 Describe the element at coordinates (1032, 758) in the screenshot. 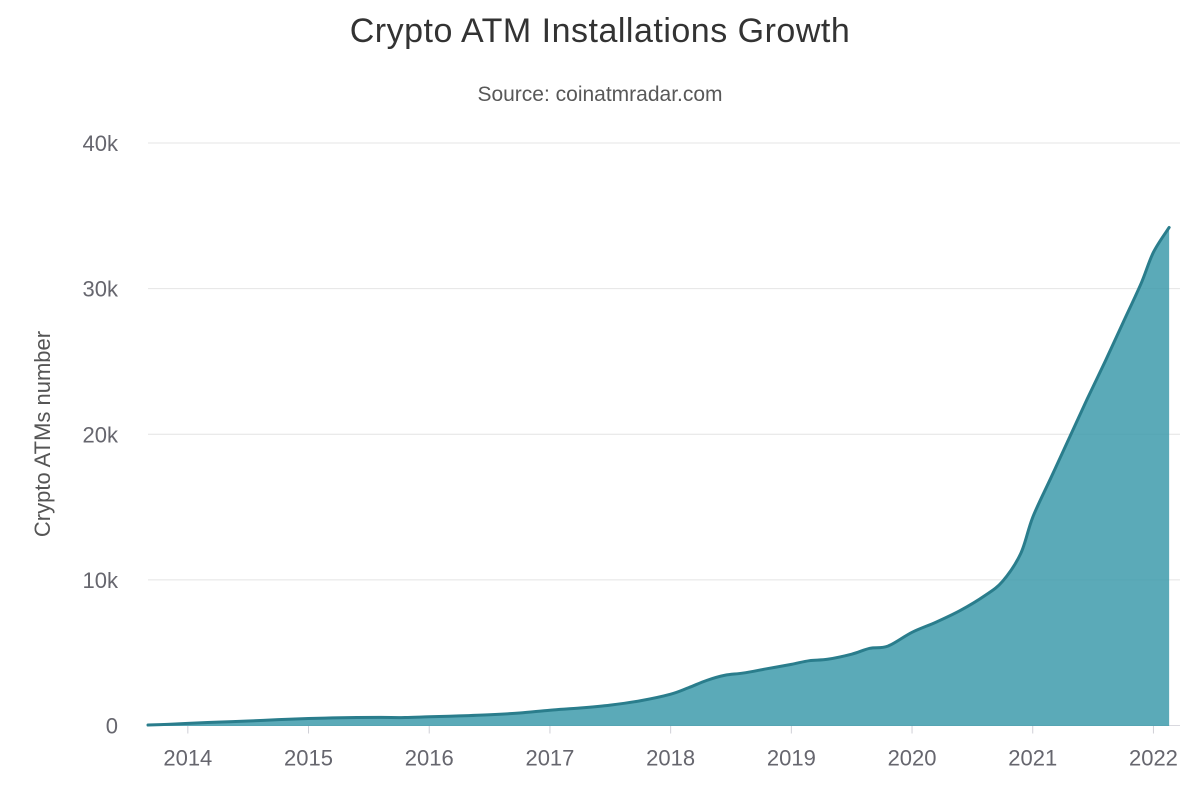

I see `x-axis-tick-label: 2021` at that location.